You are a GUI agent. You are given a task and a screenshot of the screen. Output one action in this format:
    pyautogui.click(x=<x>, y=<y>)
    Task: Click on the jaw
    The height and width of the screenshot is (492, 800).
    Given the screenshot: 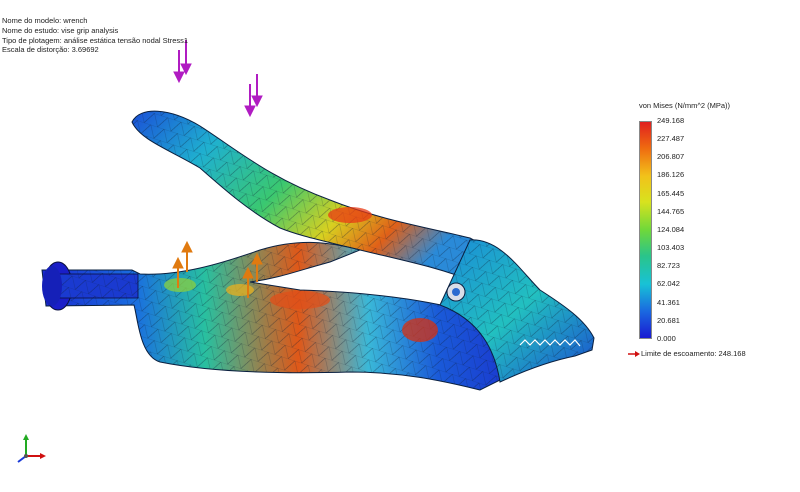 What is the action you would take?
    pyautogui.click(x=517, y=311)
    